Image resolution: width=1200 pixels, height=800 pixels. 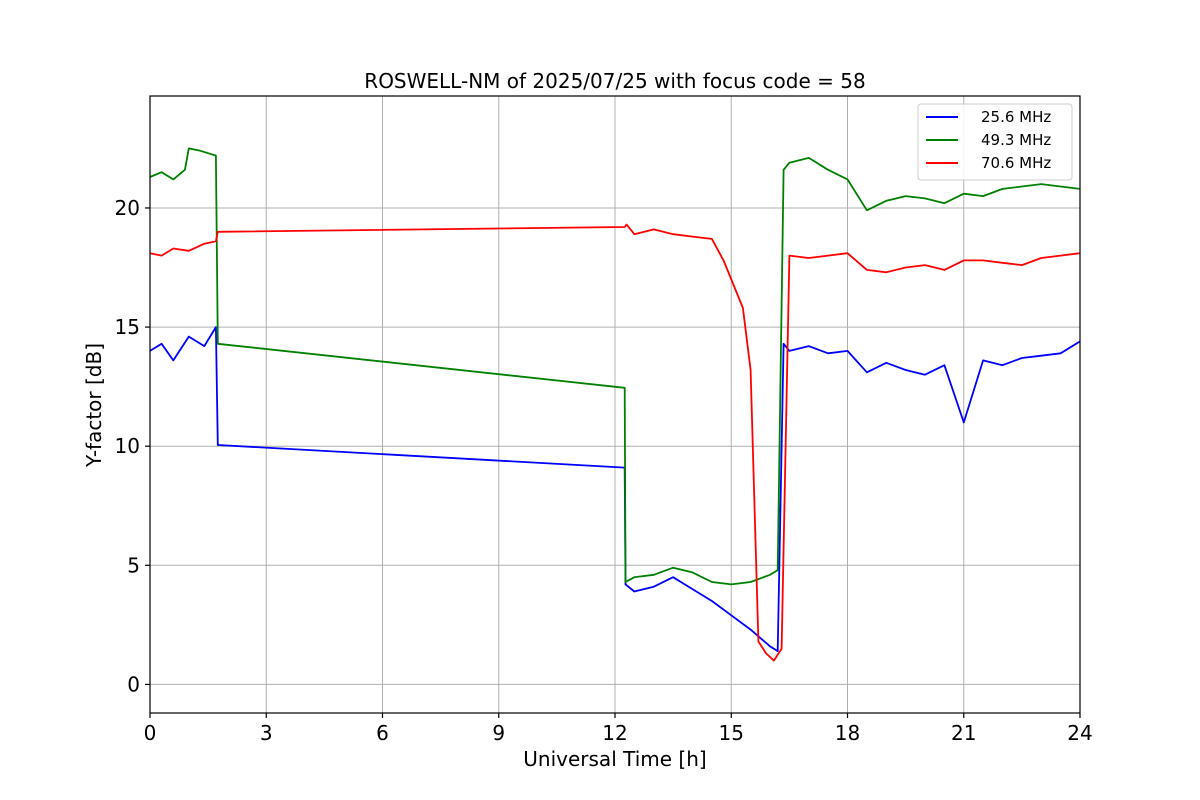 I want to click on y-tick-label: 5, so click(x=133, y=565).